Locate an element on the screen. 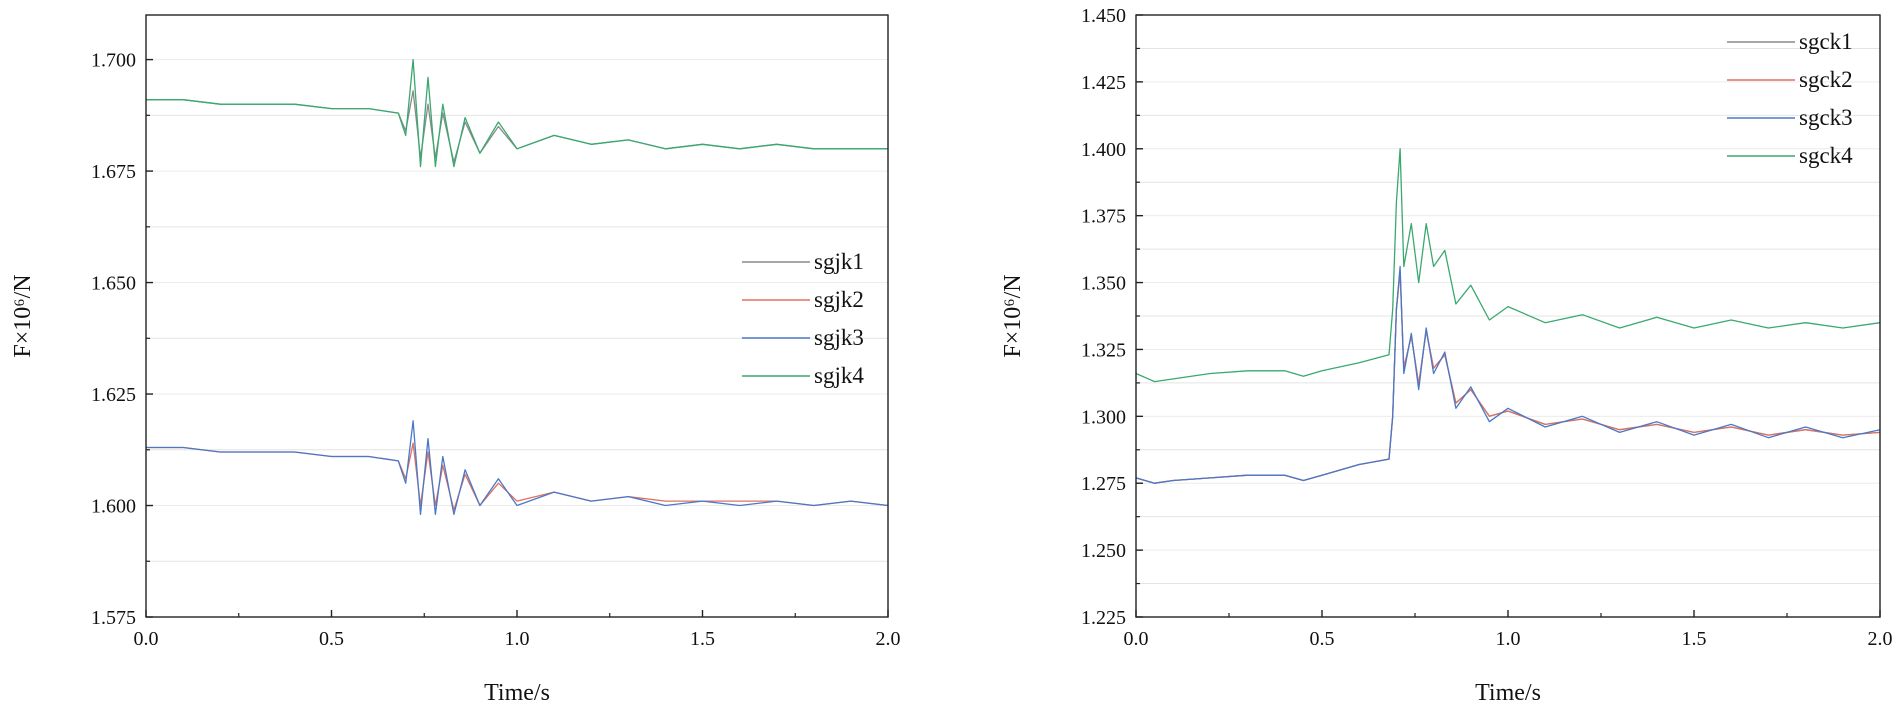  legend-label-sgjk3: sgjk3 is located at coordinates (839, 337).